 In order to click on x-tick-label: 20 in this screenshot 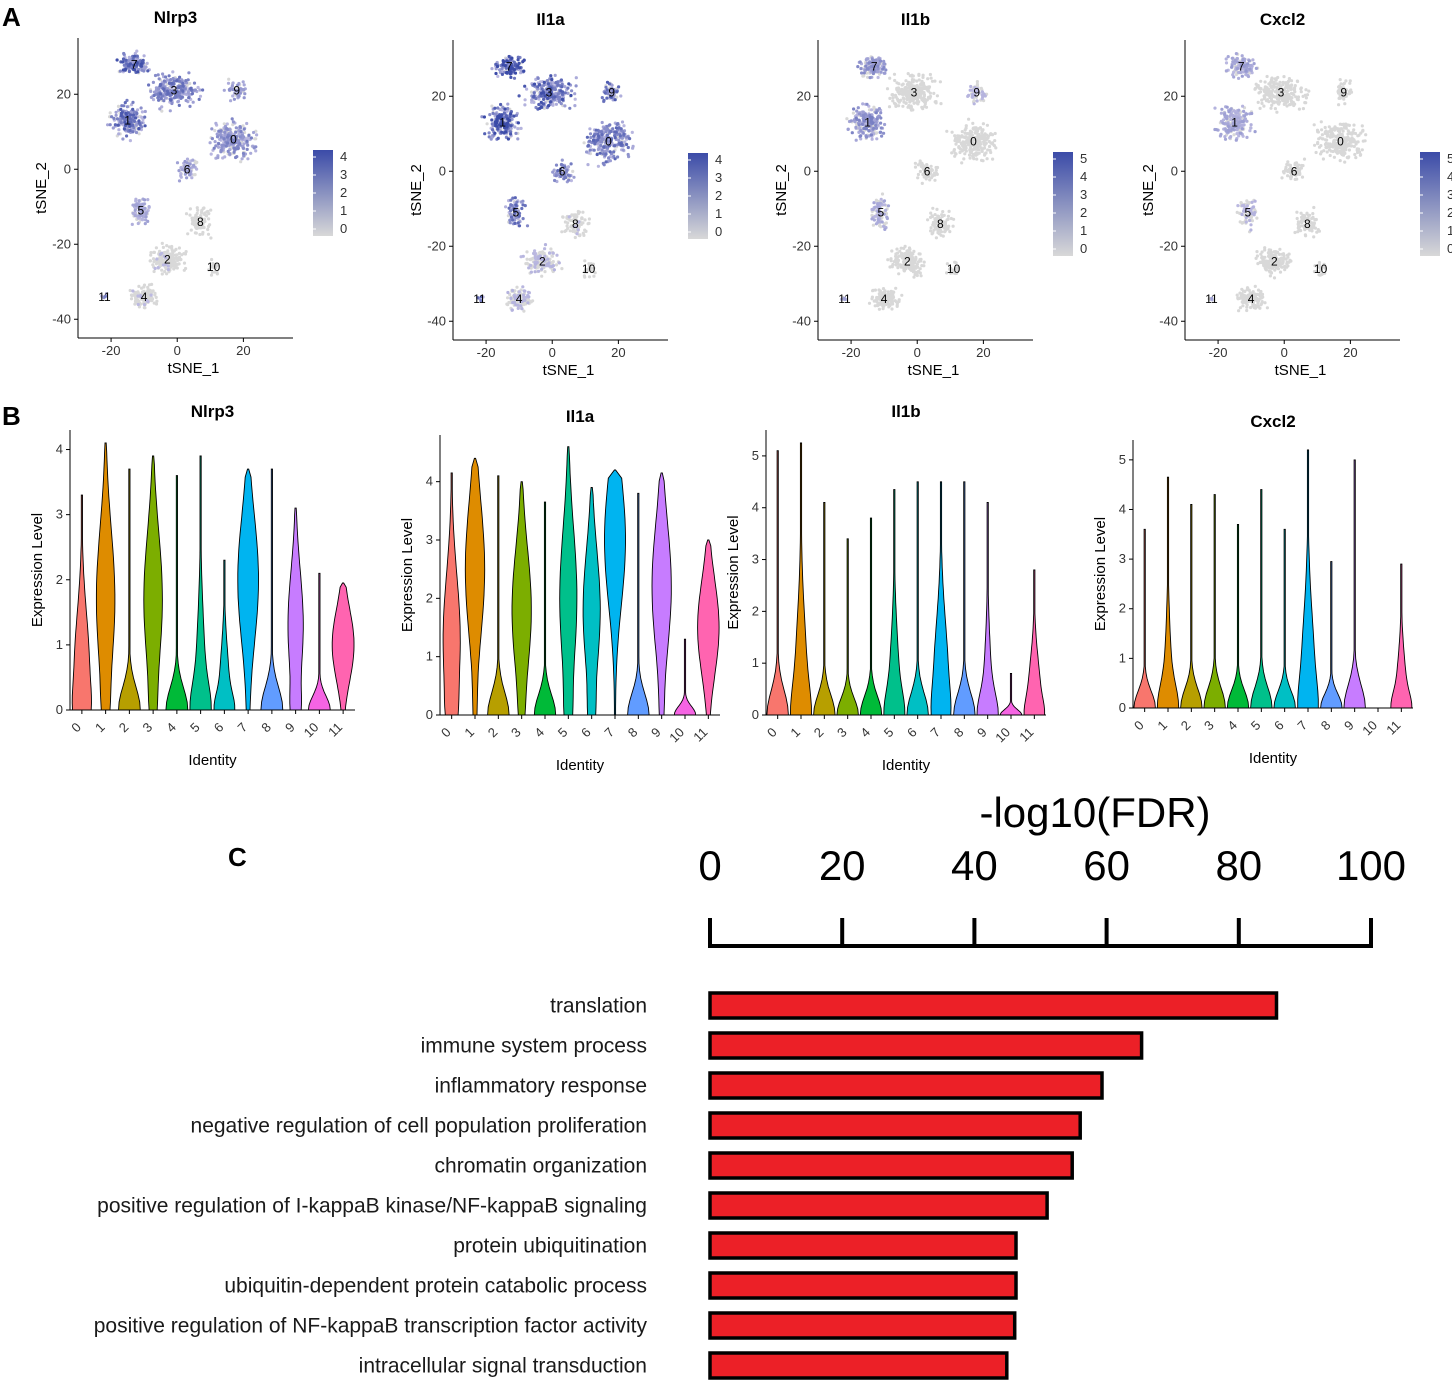, I will do `click(1350, 352)`.